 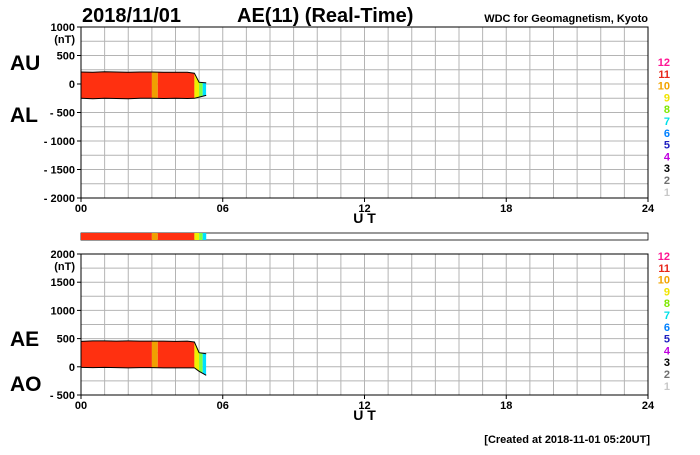 I want to click on au-al-y-tick-label: - 500, so click(x=62, y=114).